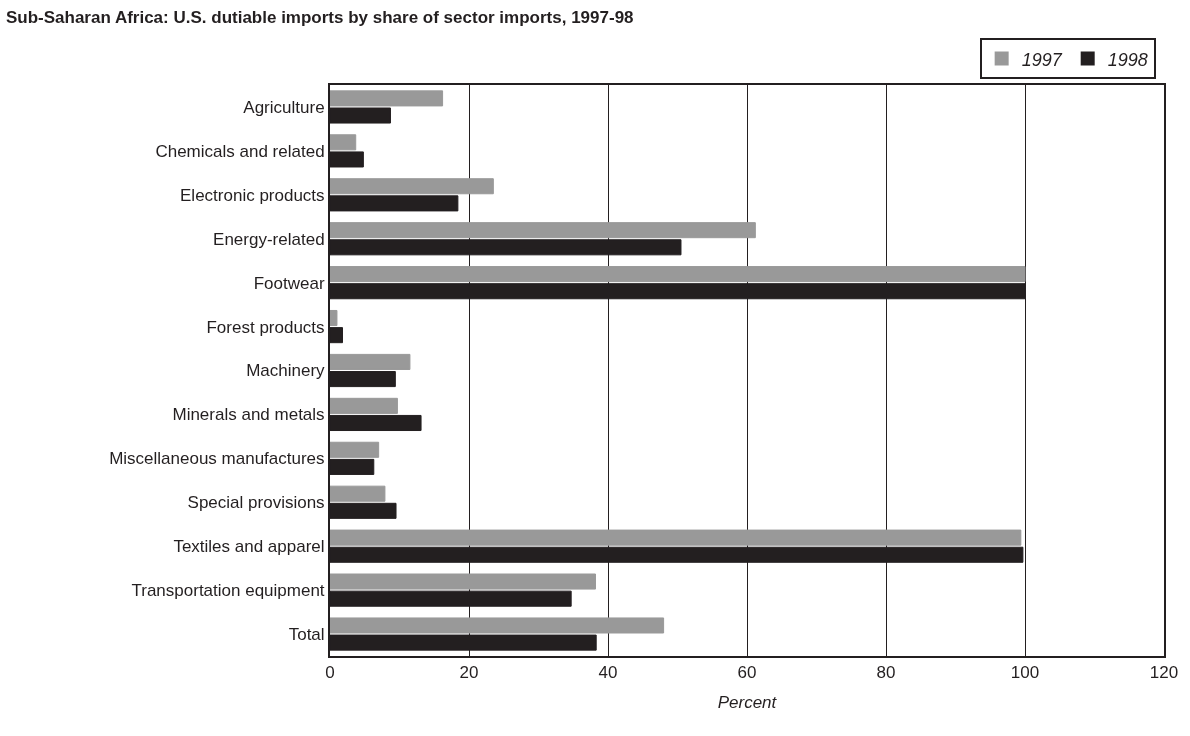 The image size is (1190, 736). Describe the element at coordinates (747, 703) in the screenshot. I see `x-axis-title: Percent` at that location.